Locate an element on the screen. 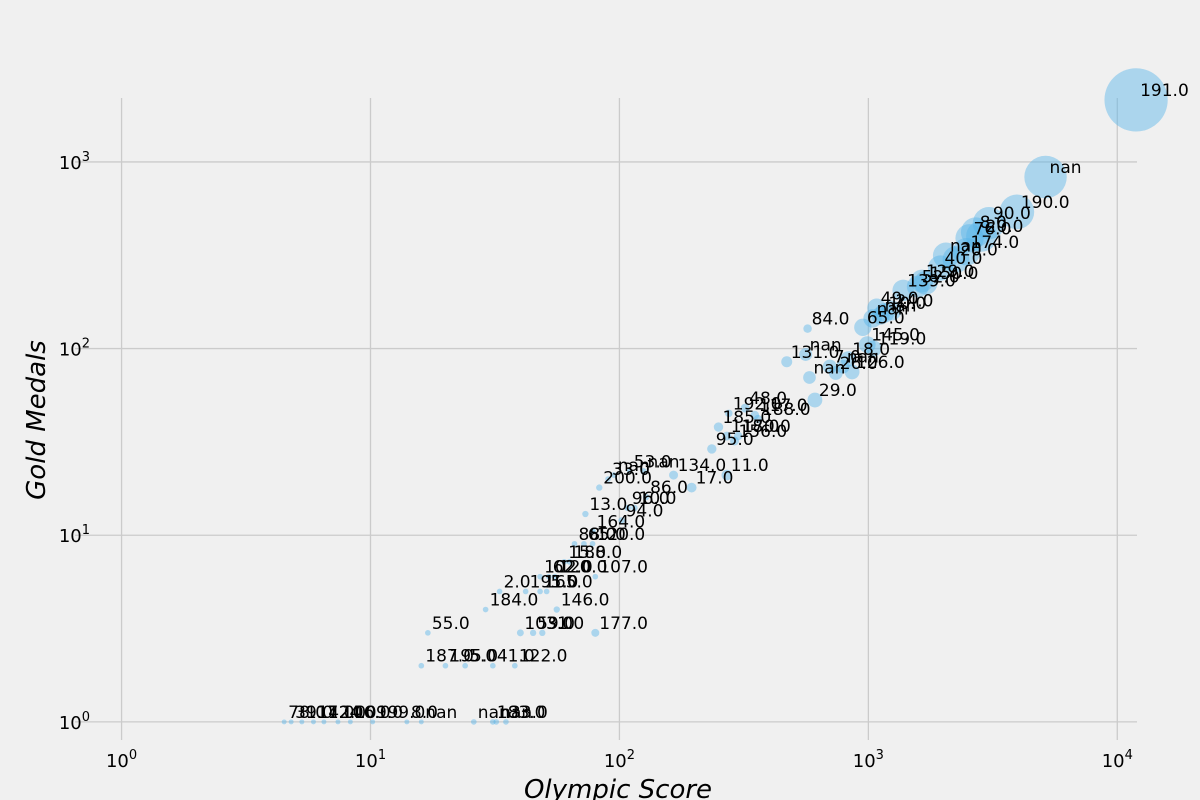  data-point-label: 48.0 is located at coordinates (768, 399).